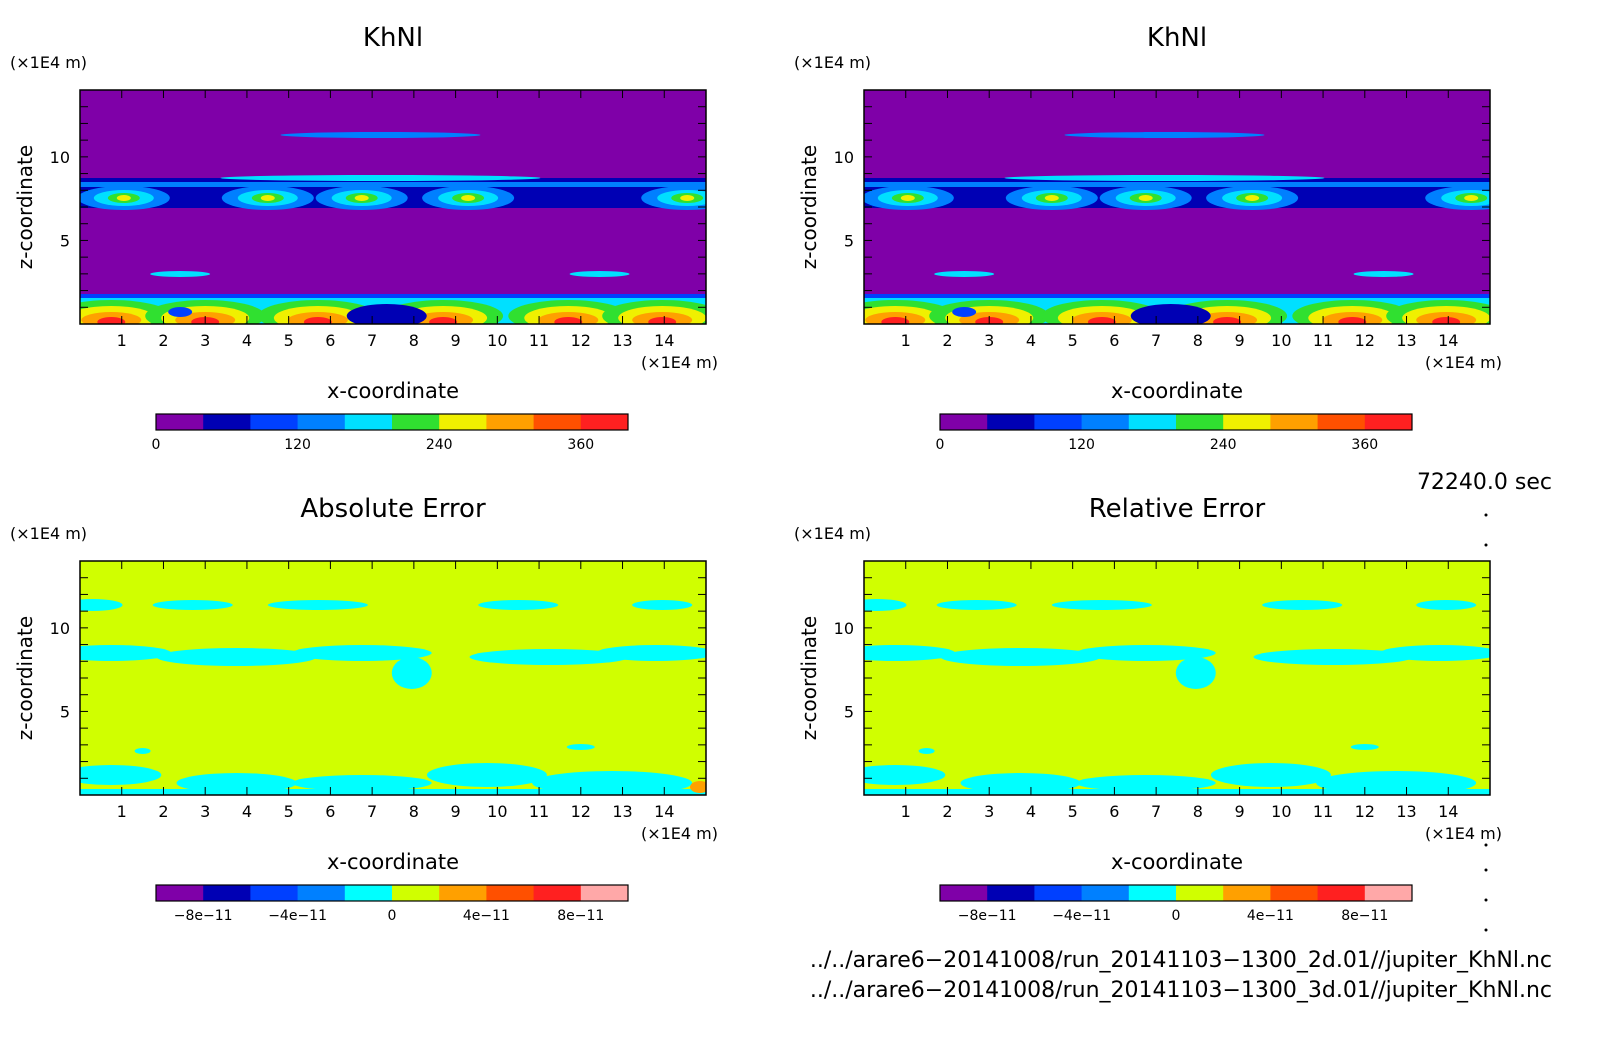 The height and width of the screenshot is (1054, 1604). What do you see at coordinates (60, 157) in the screenshot?
I see `y-tick-label: 10` at bounding box center [60, 157].